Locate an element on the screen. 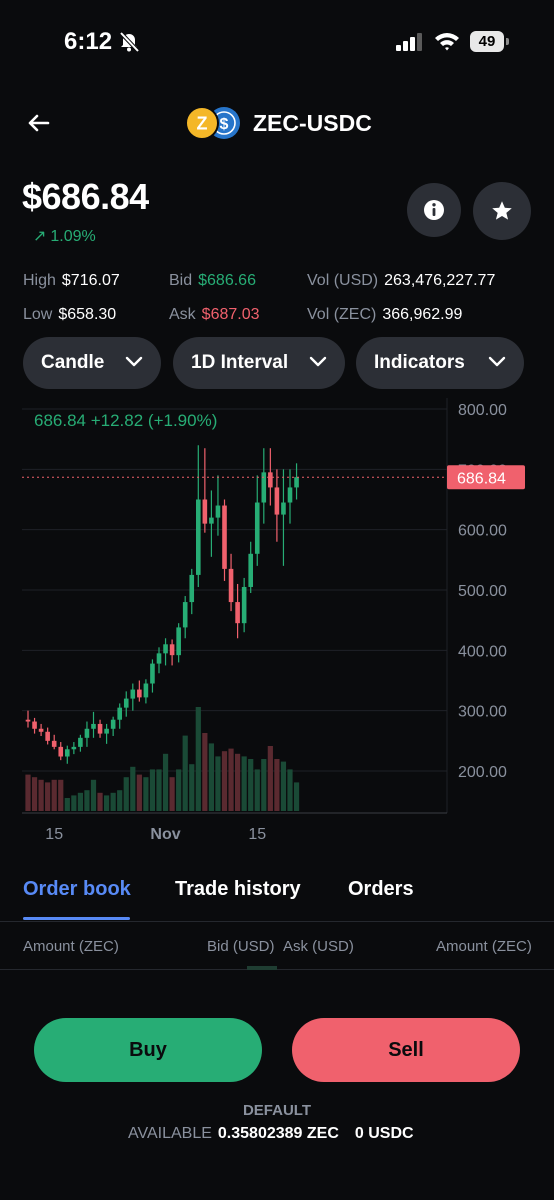 The height and width of the screenshot is (1200, 554). back-arrow-icon is located at coordinates (39, 123).